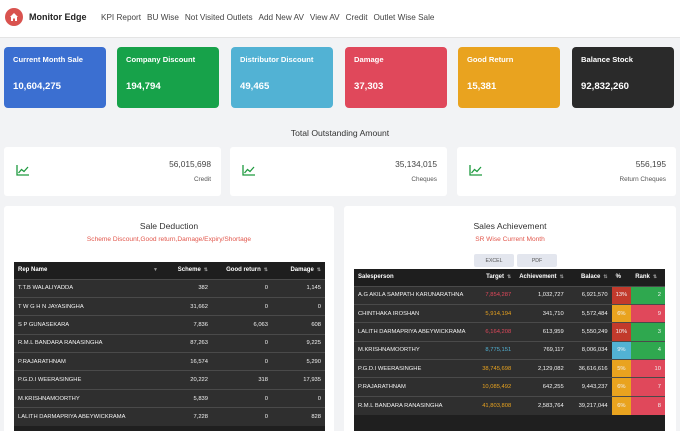 The height and width of the screenshot is (431, 680). What do you see at coordinates (155, 270) in the screenshot?
I see `sort-icon: ▼` at bounding box center [155, 270].